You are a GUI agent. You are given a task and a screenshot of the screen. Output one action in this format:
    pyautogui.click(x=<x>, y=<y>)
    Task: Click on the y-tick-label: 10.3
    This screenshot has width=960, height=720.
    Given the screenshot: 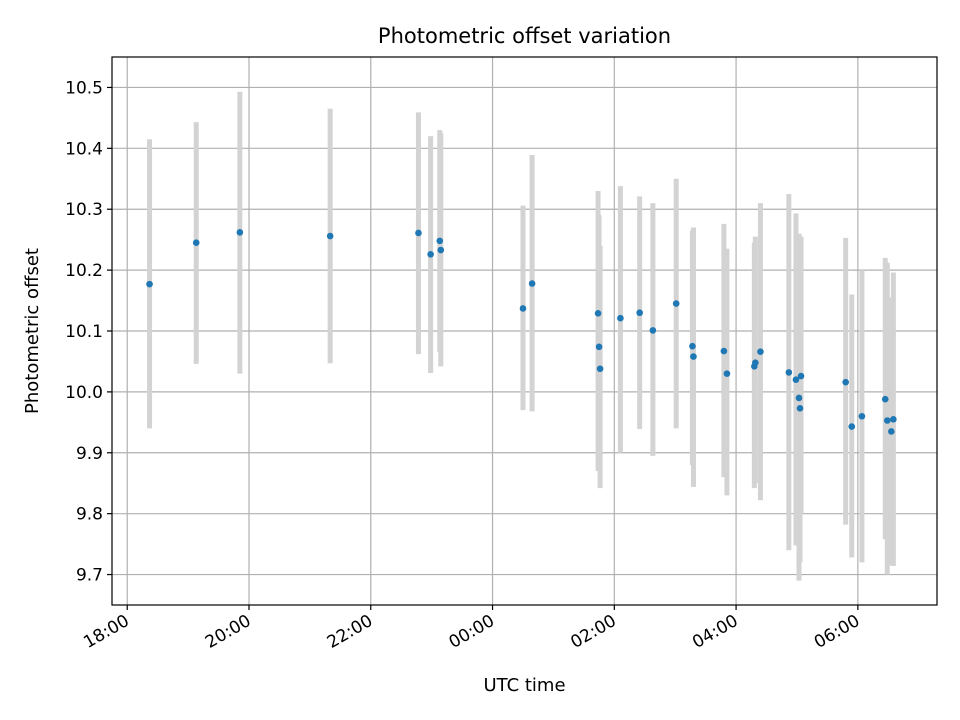 What is the action you would take?
    pyautogui.click(x=84, y=210)
    